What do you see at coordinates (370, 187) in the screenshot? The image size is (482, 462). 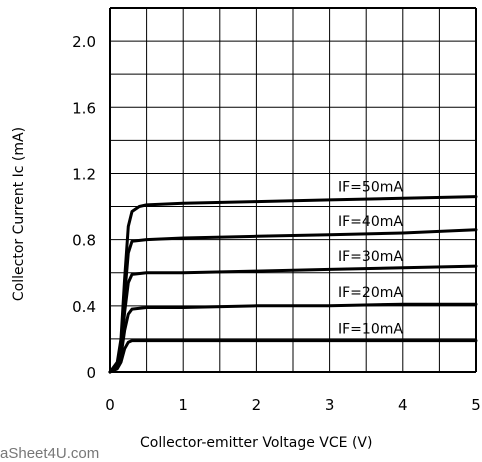 I see `series-label: IF=50mA` at bounding box center [370, 187].